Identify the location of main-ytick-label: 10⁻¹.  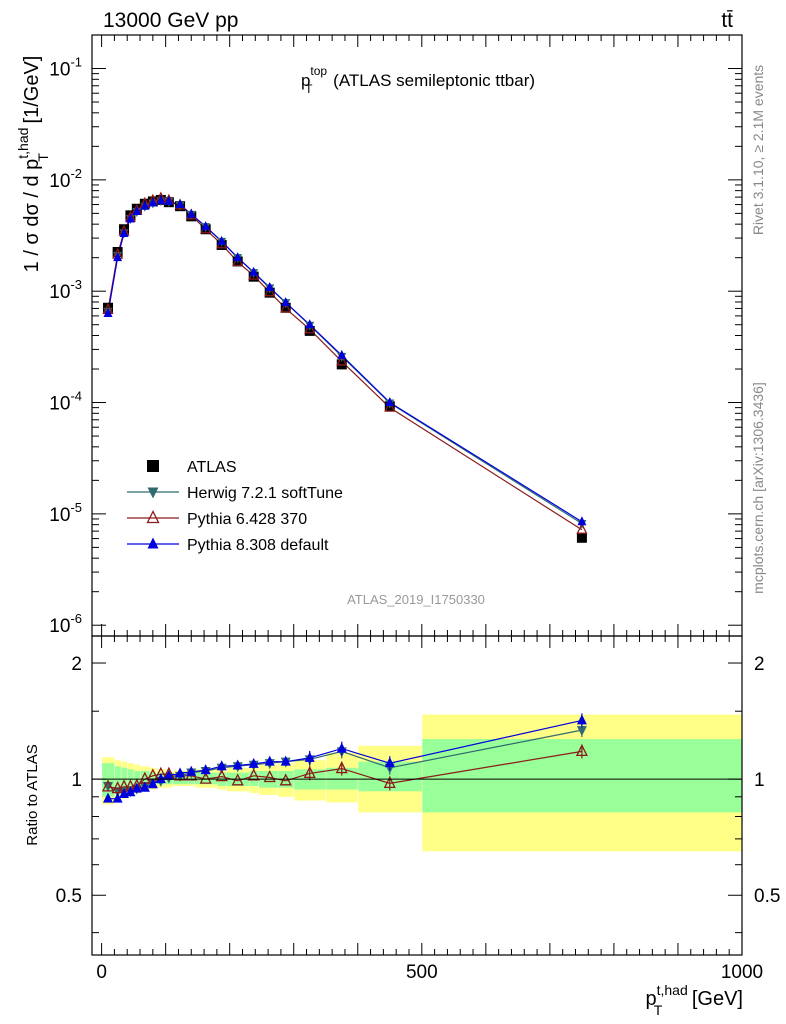
(65, 68).